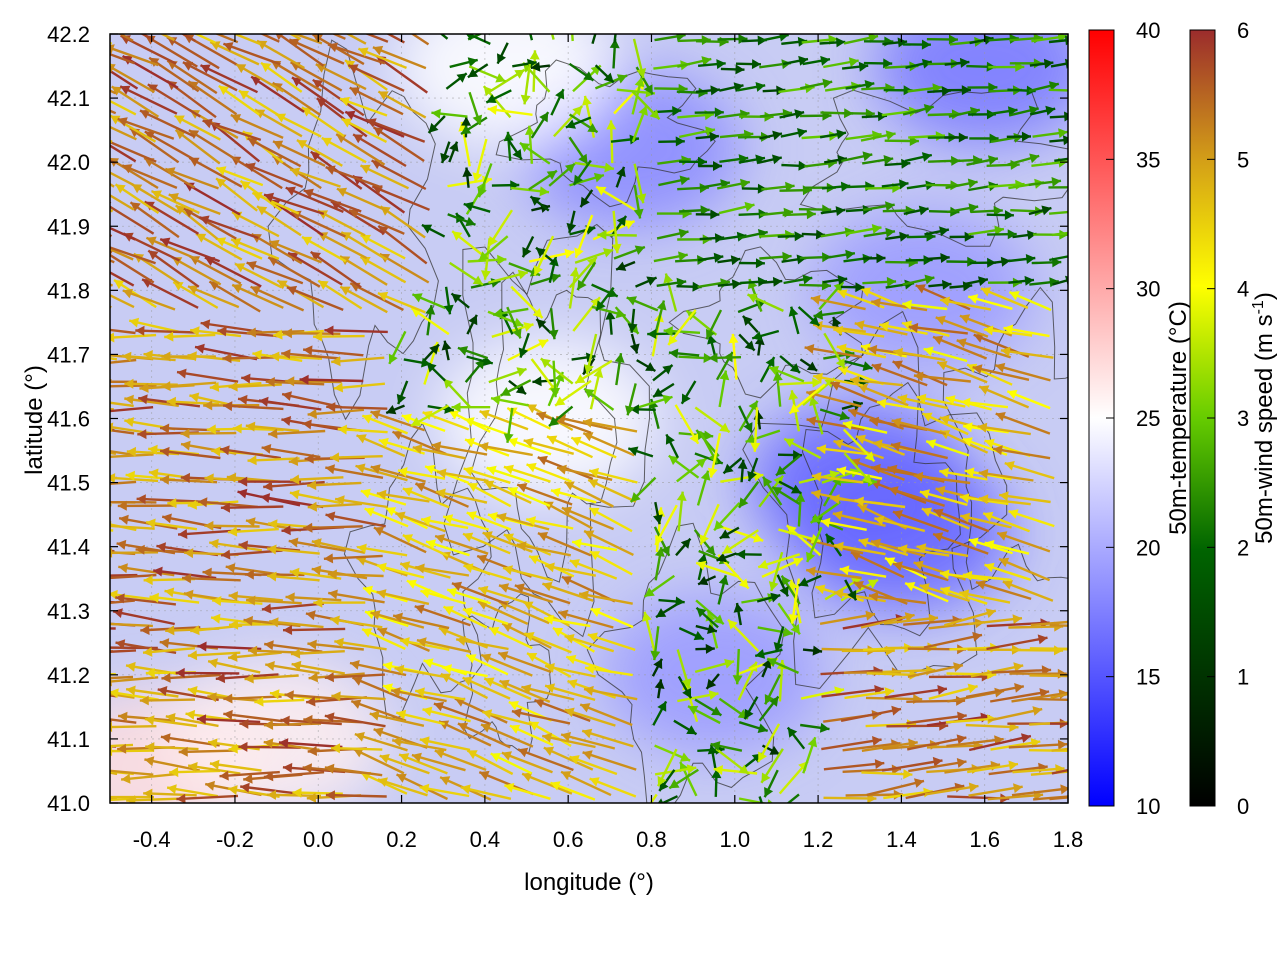  What do you see at coordinates (685, 662) in the screenshot?
I see `terrain-contour` at bounding box center [685, 662].